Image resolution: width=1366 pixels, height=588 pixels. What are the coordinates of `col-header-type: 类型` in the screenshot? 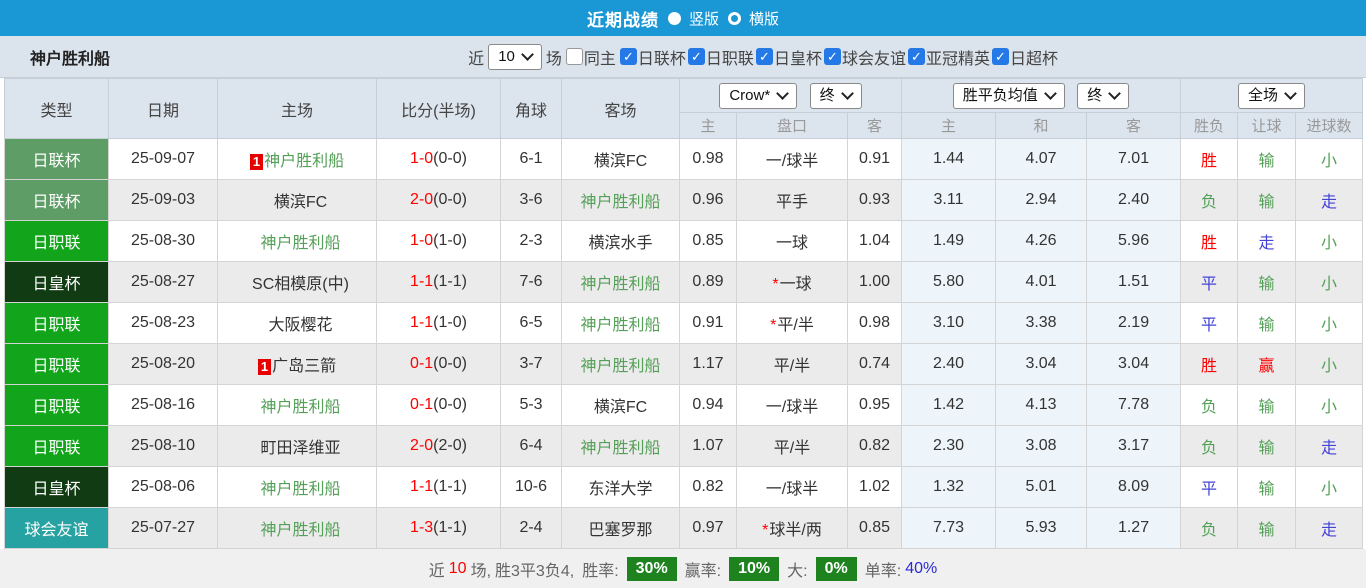 It's located at (56, 108).